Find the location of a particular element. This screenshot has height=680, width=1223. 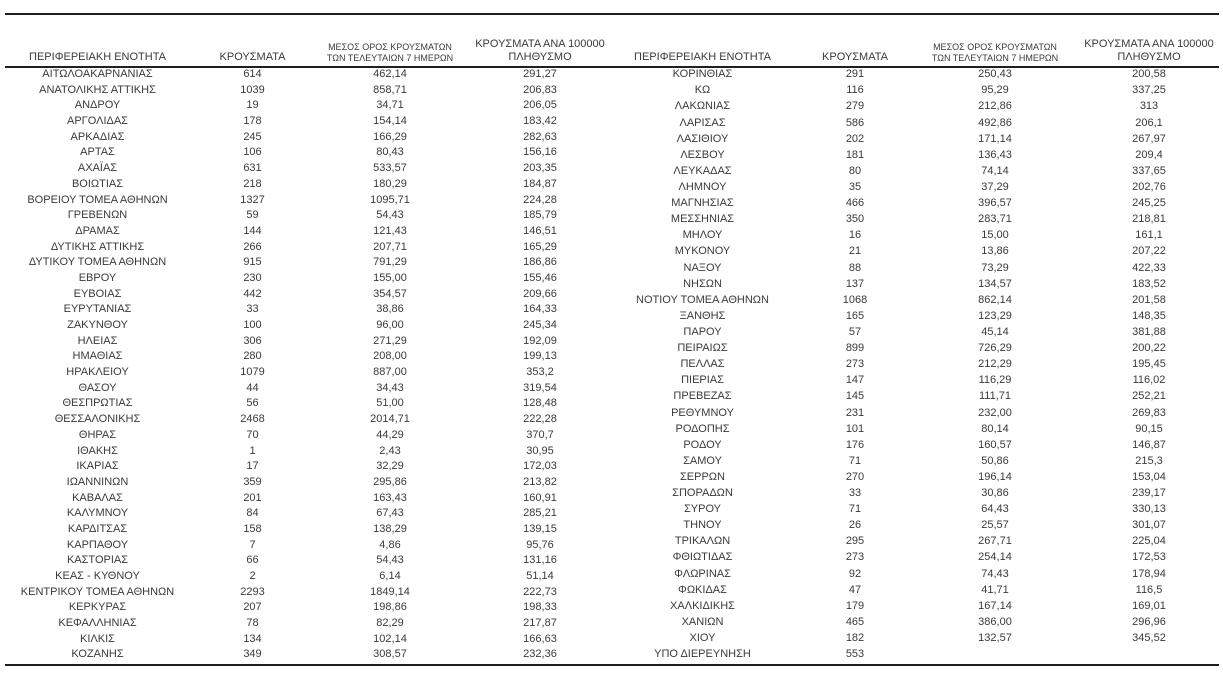

cases-cell: 270 is located at coordinates (855, 476).